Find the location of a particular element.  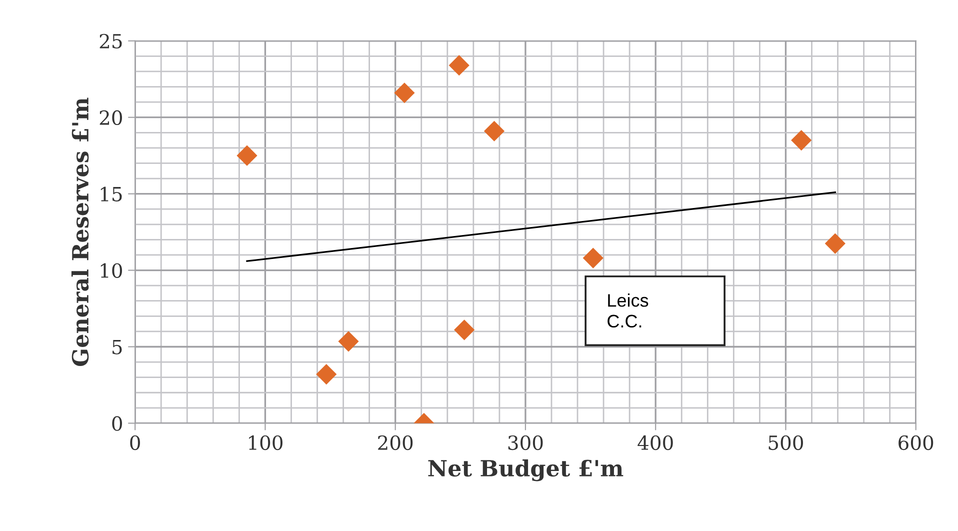

x-tick-label: 300 is located at coordinates (525, 442).